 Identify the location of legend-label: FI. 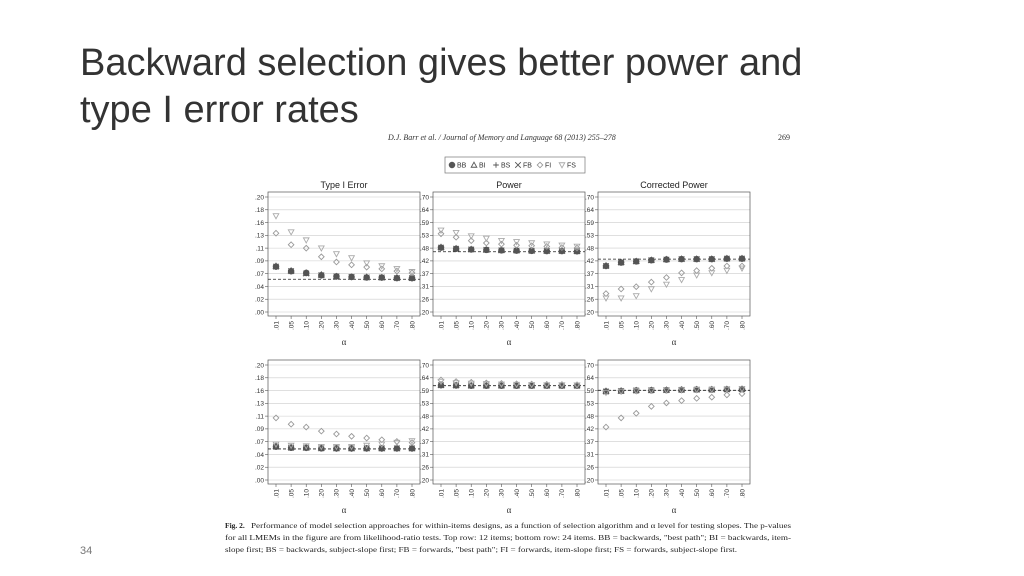
(548, 166).